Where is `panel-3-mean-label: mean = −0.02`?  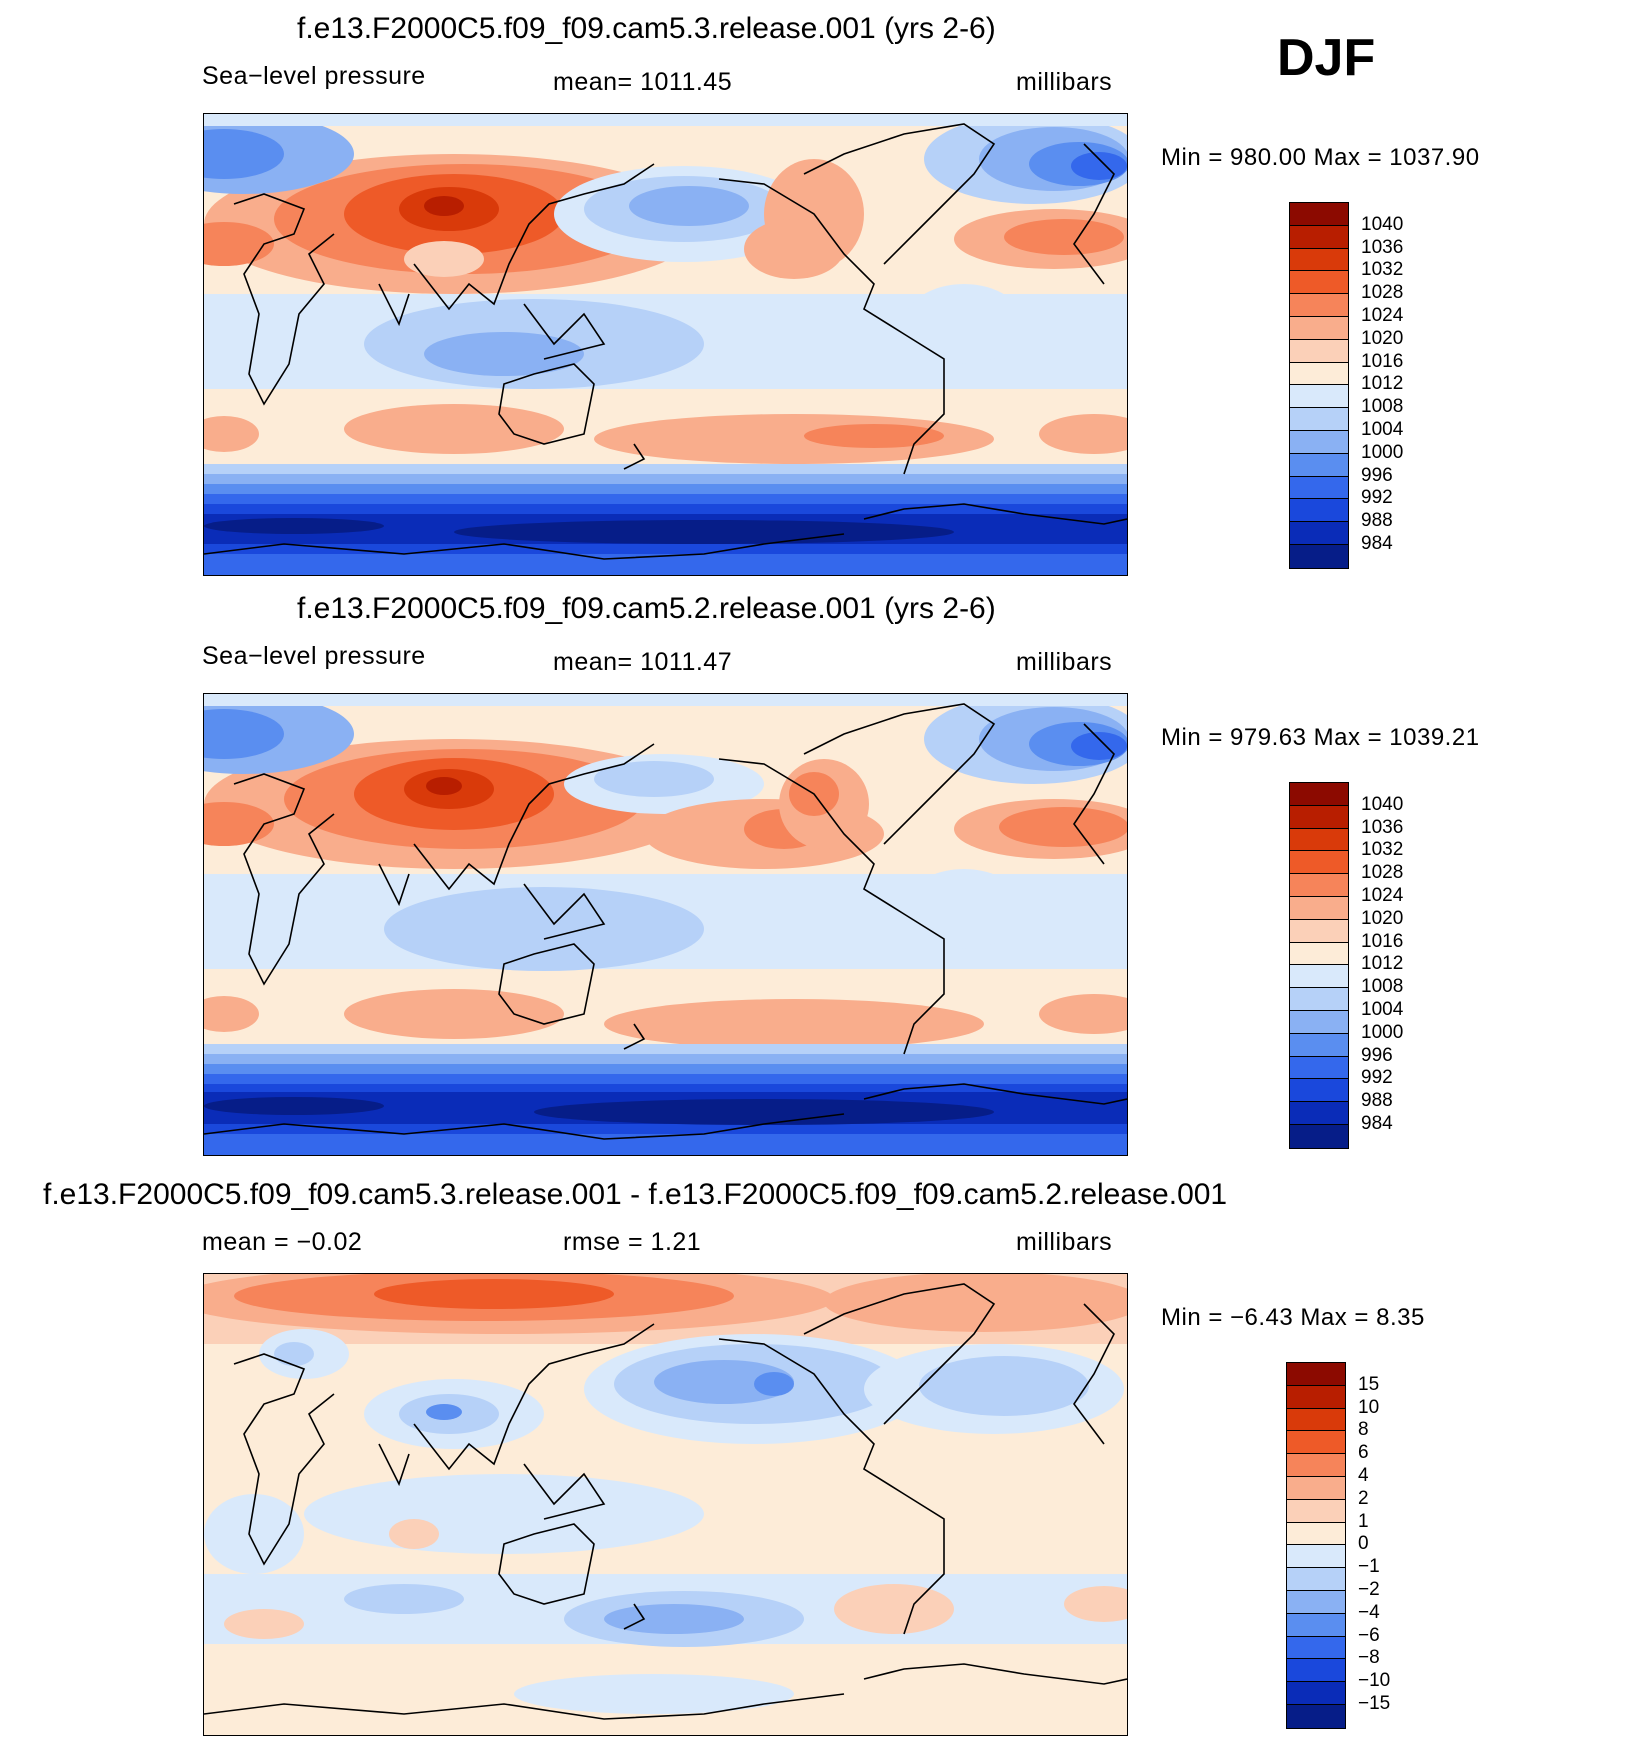 panel-3-mean-label: mean = −0.02 is located at coordinates (282, 1242).